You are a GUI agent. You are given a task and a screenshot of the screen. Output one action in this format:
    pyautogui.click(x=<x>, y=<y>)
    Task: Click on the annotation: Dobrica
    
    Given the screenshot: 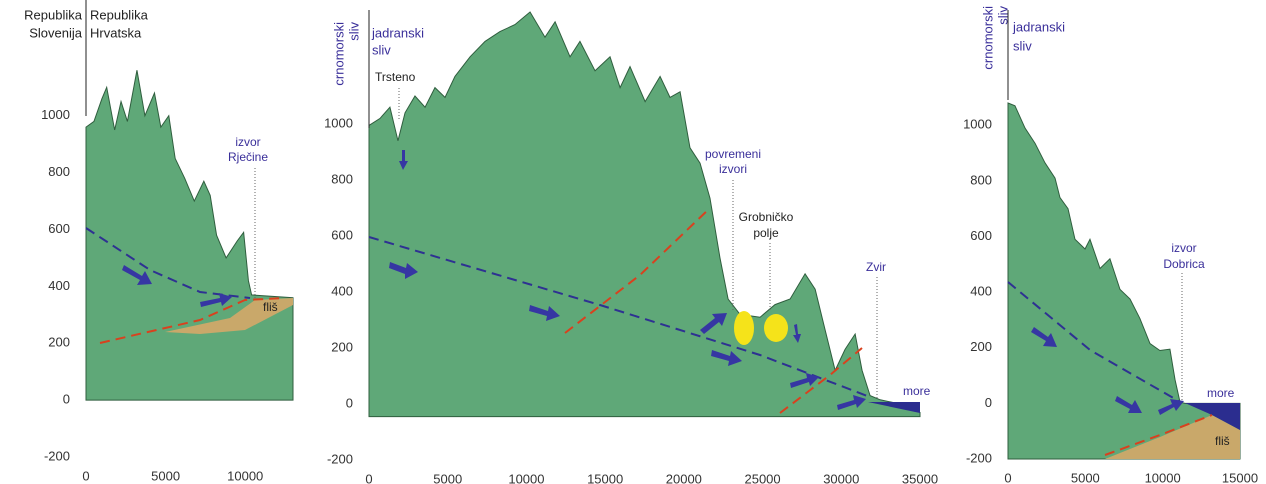 What is the action you would take?
    pyautogui.click(x=1184, y=264)
    